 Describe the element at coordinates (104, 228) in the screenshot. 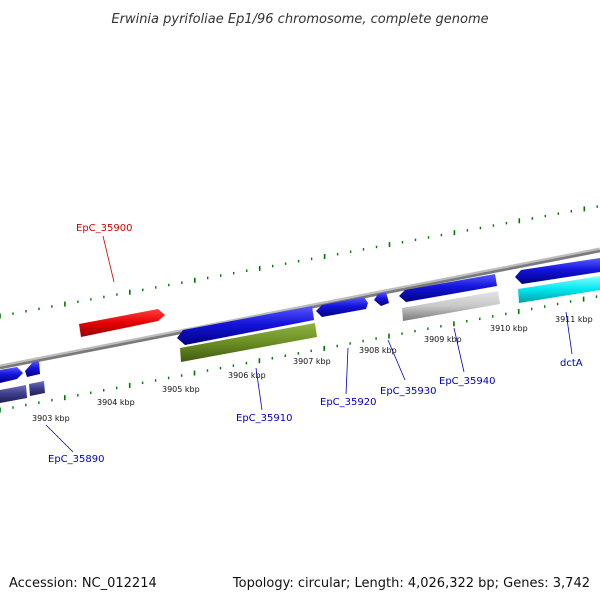

I see `gene-label-epc-35900: EpC_35900` at that location.